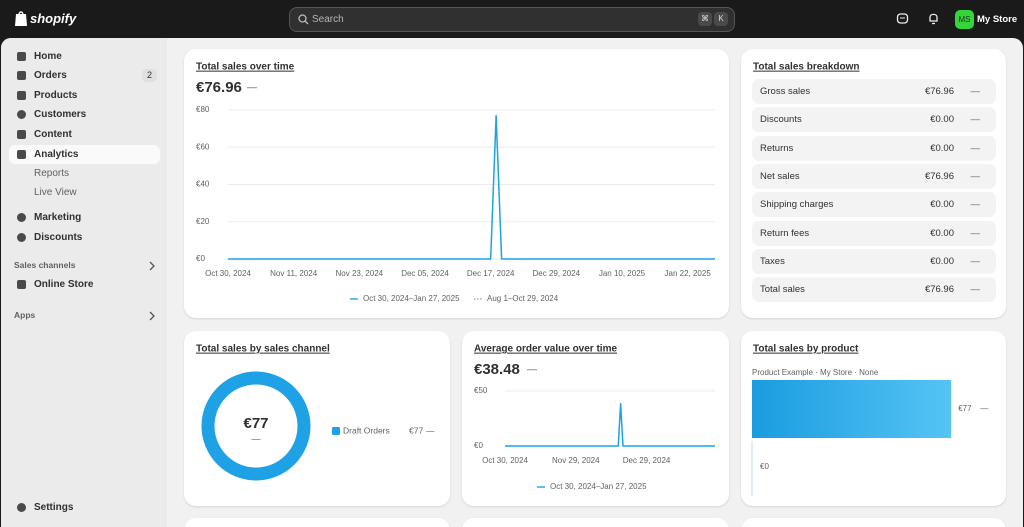 This screenshot has height=527, width=1024. I want to click on legend-label: Oct 30, 2024–Jan 27, 2025, so click(411, 298).